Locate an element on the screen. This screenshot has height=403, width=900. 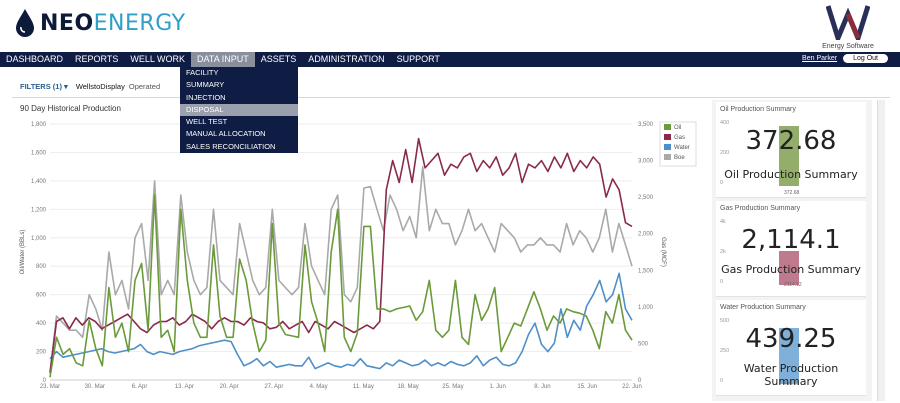
x-tick-label: 30. Mar is located at coordinates (95, 387).